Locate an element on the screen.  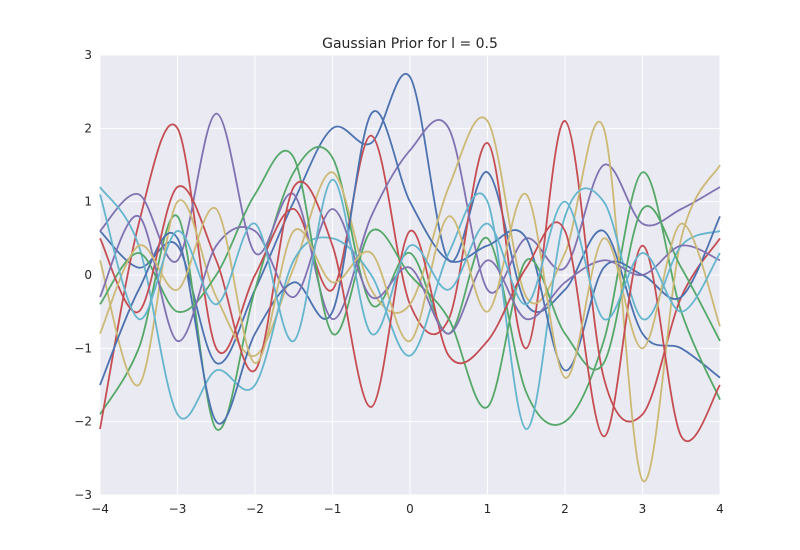
y-tick-label-6: 3 is located at coordinates (88, 55).